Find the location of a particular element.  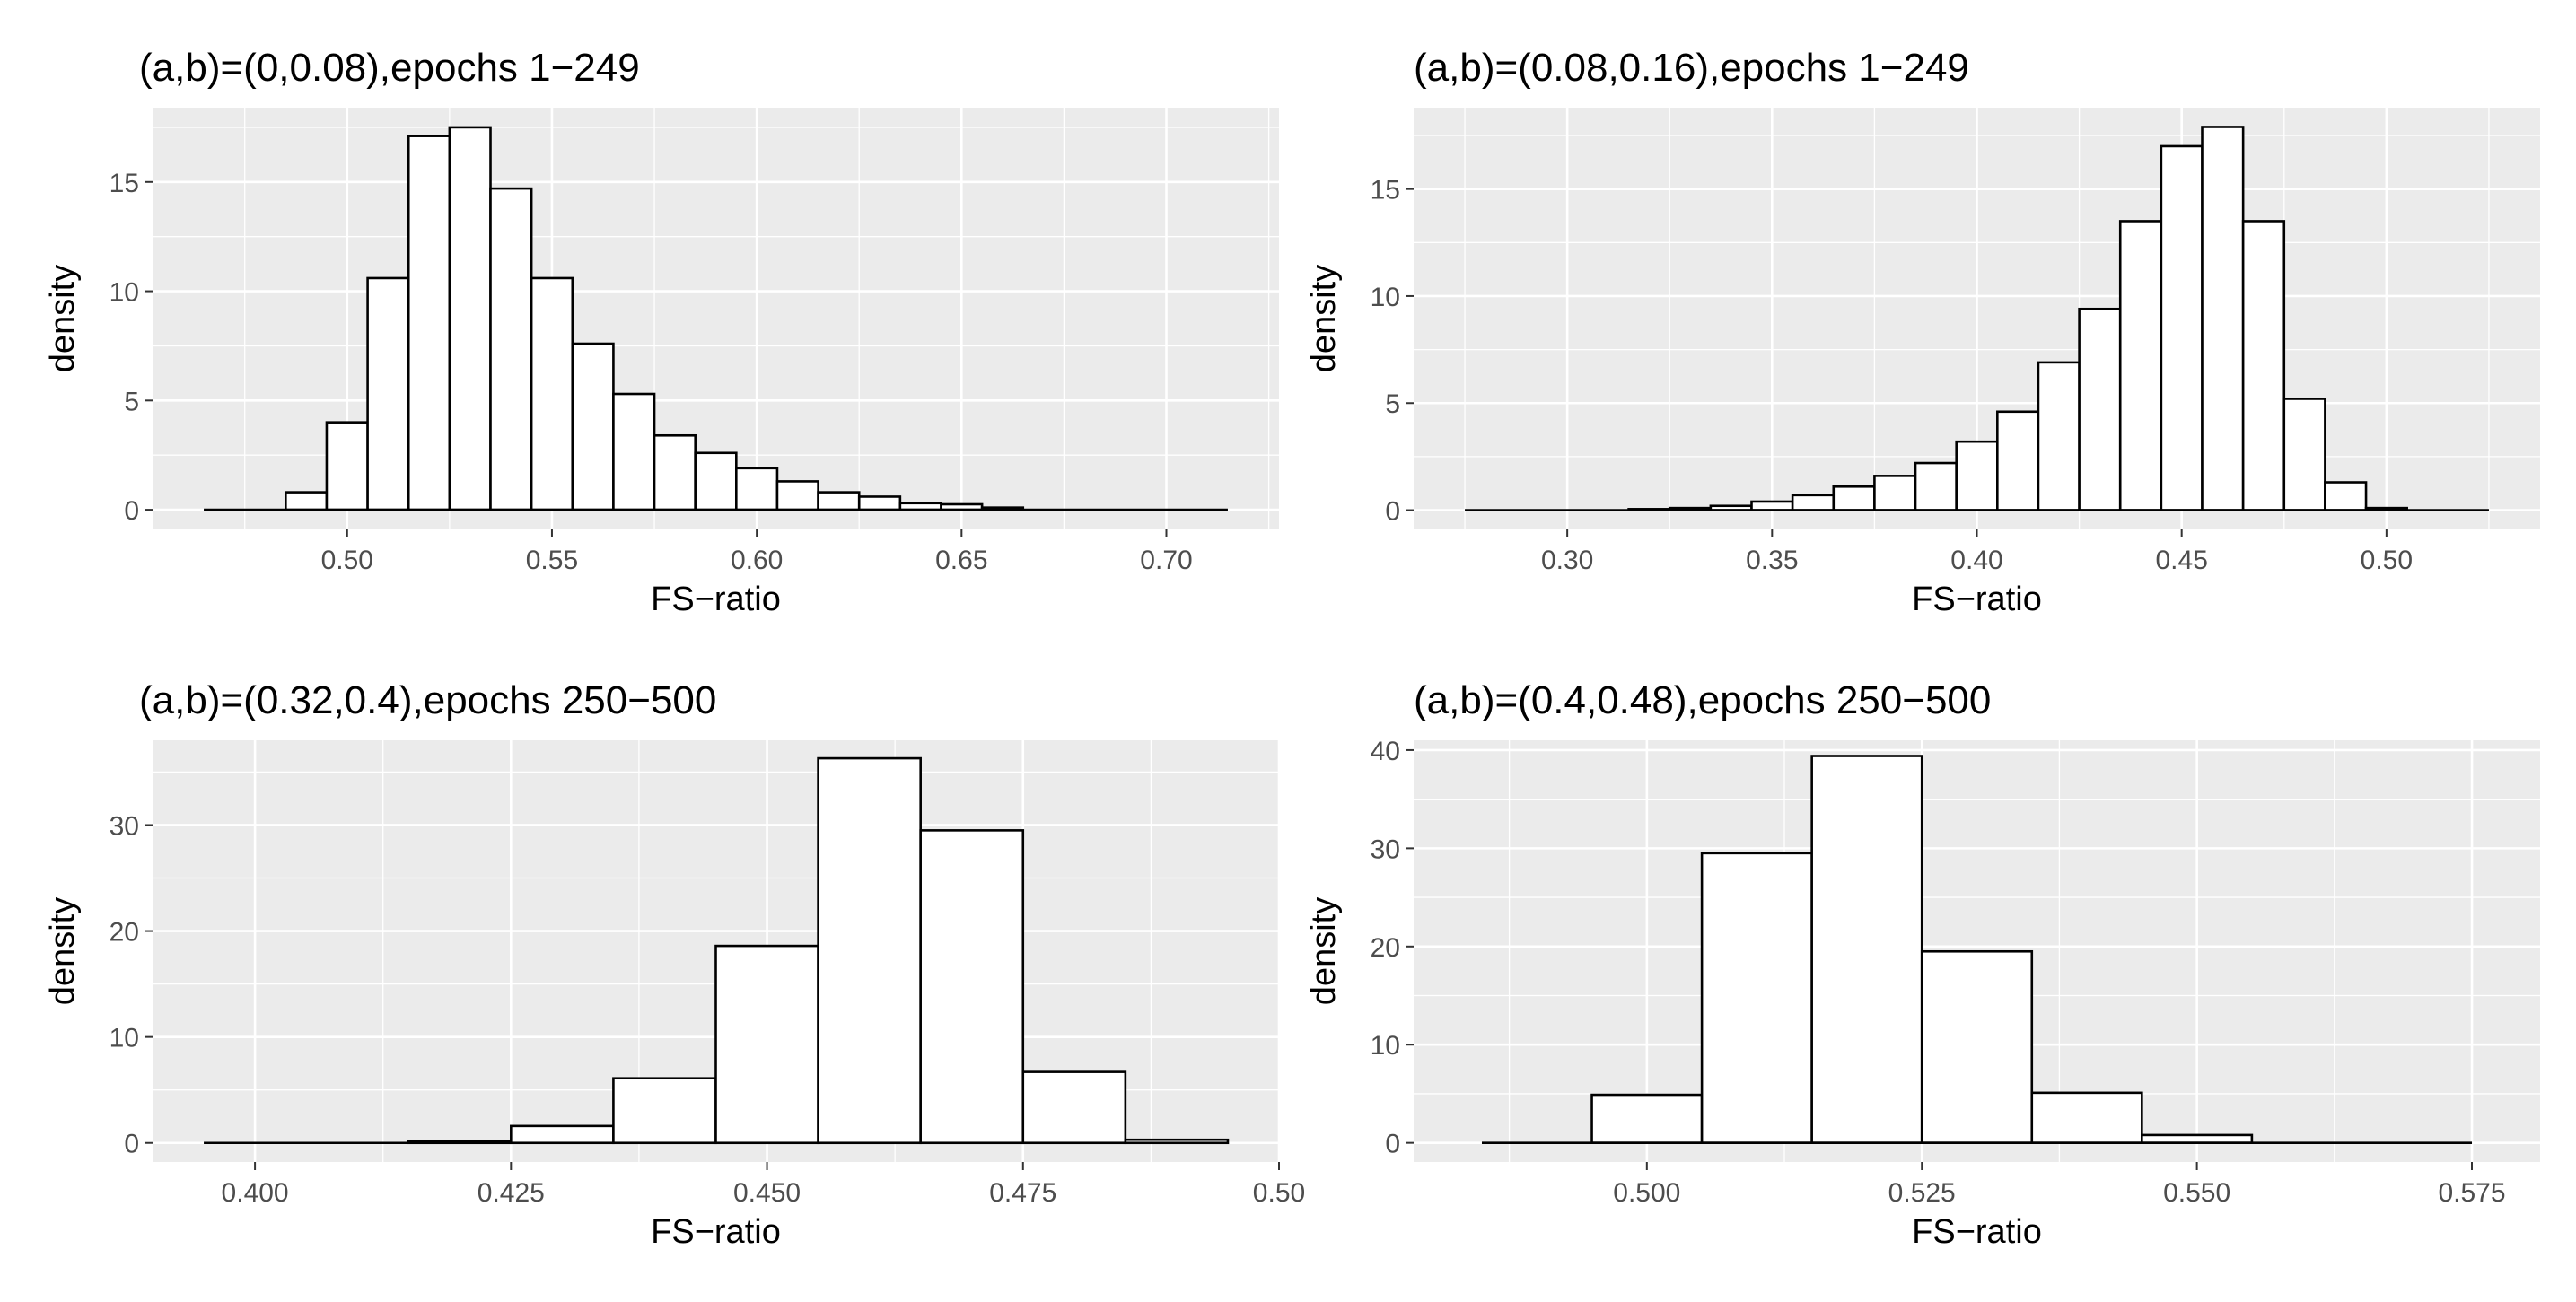

x-tick-label: 0.40 is located at coordinates (1976, 560).